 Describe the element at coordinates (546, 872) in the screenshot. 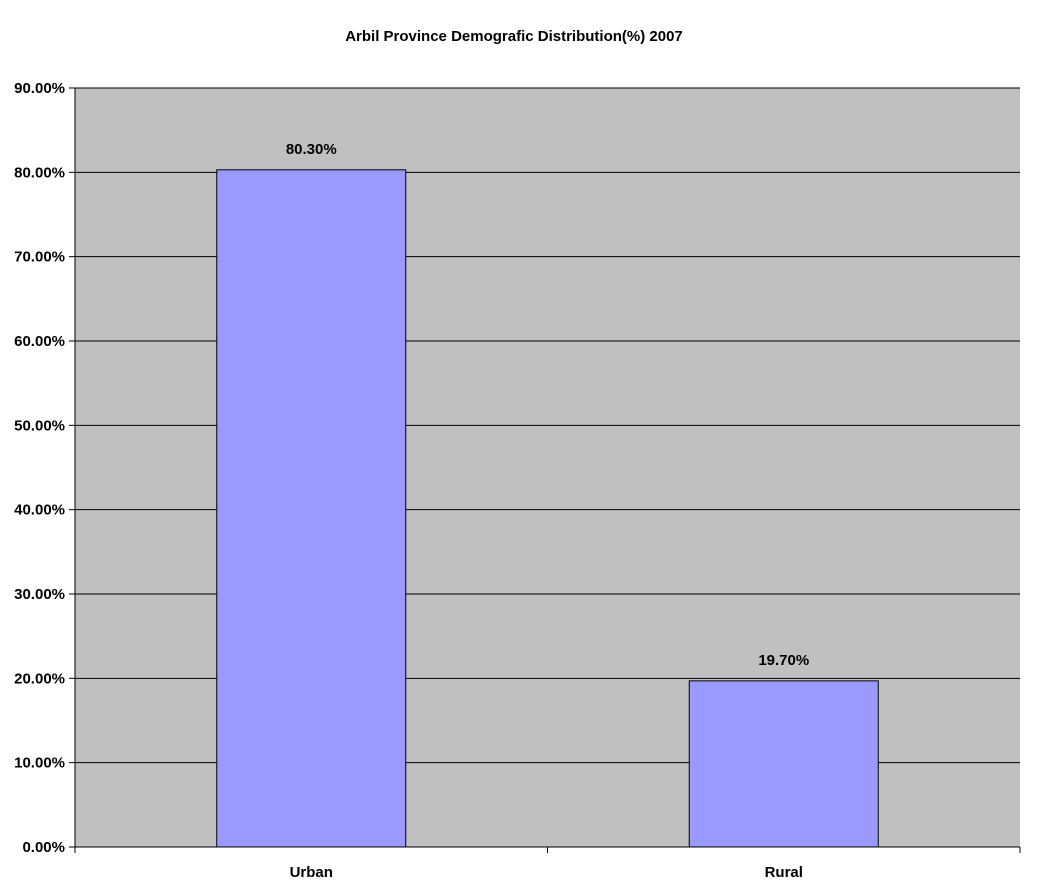

I see `x-tick-labels: Urban Rural` at that location.